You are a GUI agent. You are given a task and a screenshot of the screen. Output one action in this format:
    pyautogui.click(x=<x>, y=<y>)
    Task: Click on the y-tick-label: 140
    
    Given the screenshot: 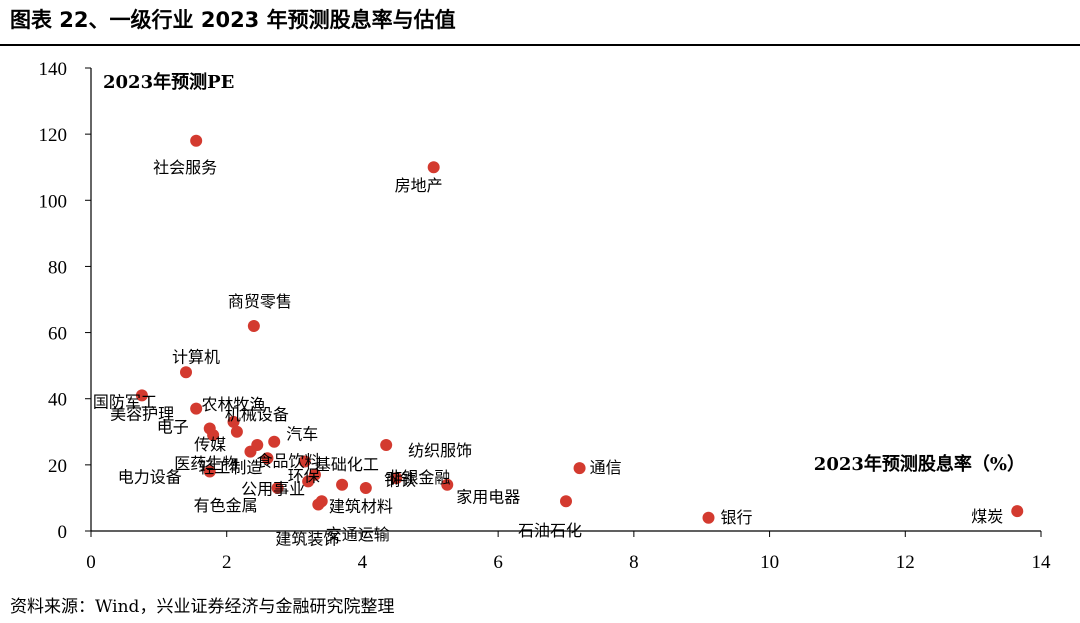 What is the action you would take?
    pyautogui.click(x=53, y=69)
    